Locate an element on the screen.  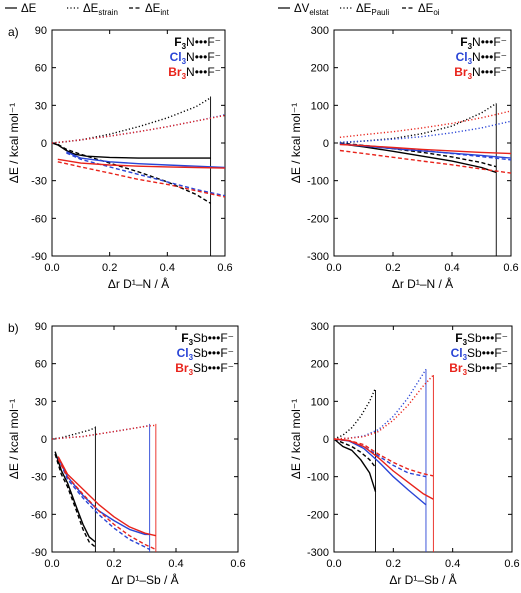
y-tick-label: -30 is located at coordinates (39, 478).